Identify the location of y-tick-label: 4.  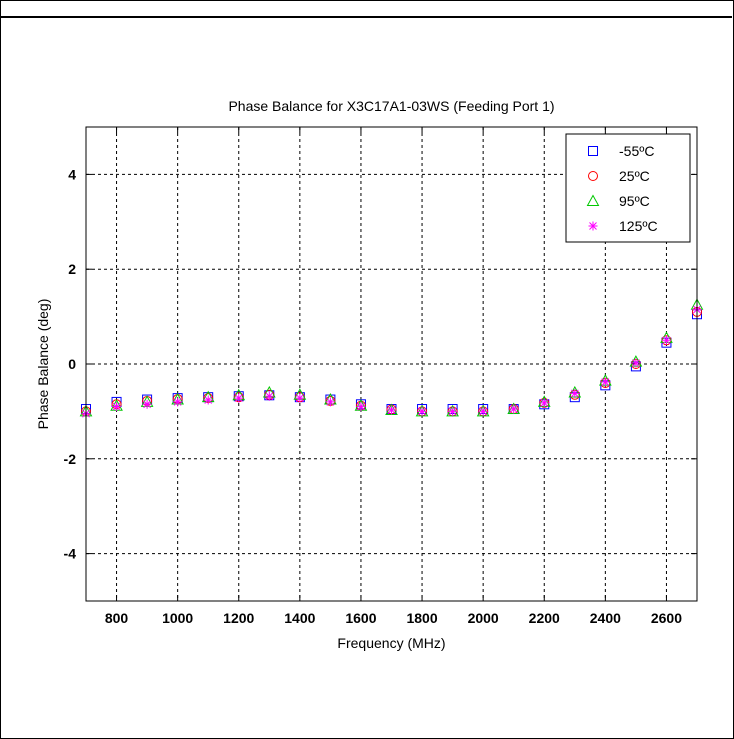
(72, 174).